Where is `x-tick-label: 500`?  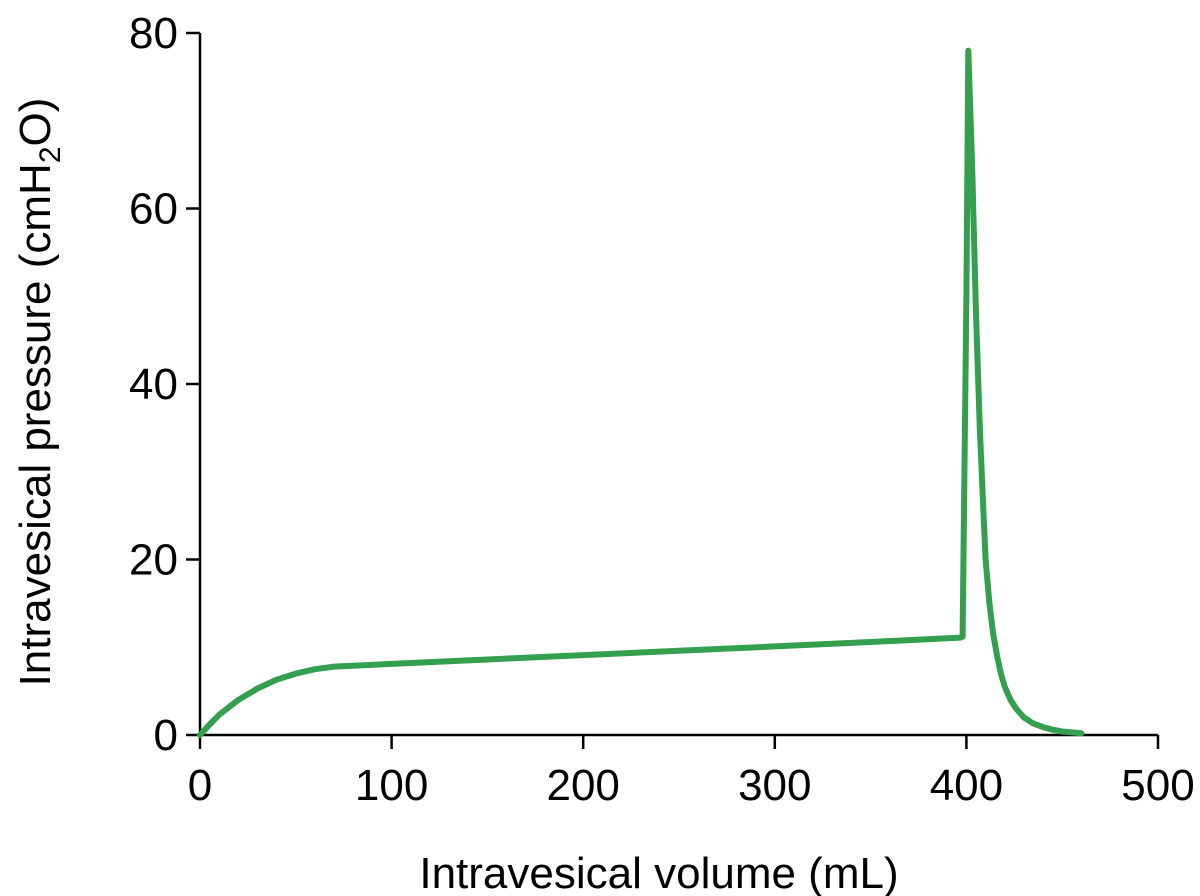 x-tick-label: 500 is located at coordinates (1157, 785).